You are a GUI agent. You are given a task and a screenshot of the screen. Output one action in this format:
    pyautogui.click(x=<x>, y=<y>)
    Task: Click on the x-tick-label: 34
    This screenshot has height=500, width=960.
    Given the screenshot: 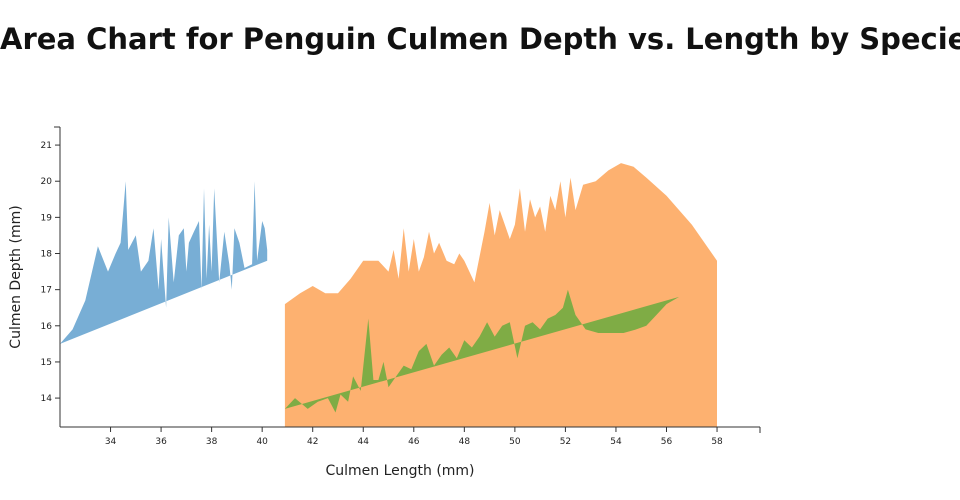 What is the action you would take?
    pyautogui.click(x=111, y=442)
    